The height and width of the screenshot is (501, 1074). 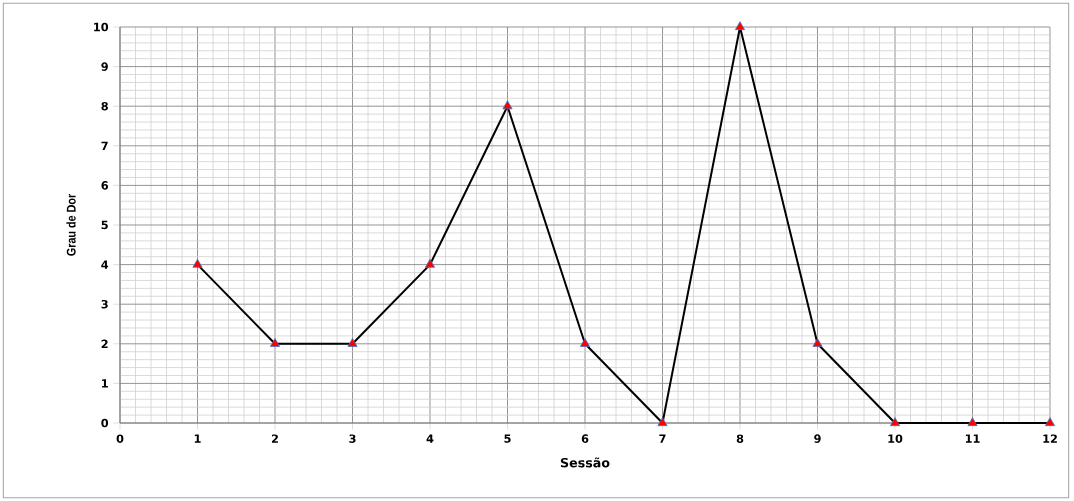 I want to click on x-tick-label: 5, so click(x=507, y=438).